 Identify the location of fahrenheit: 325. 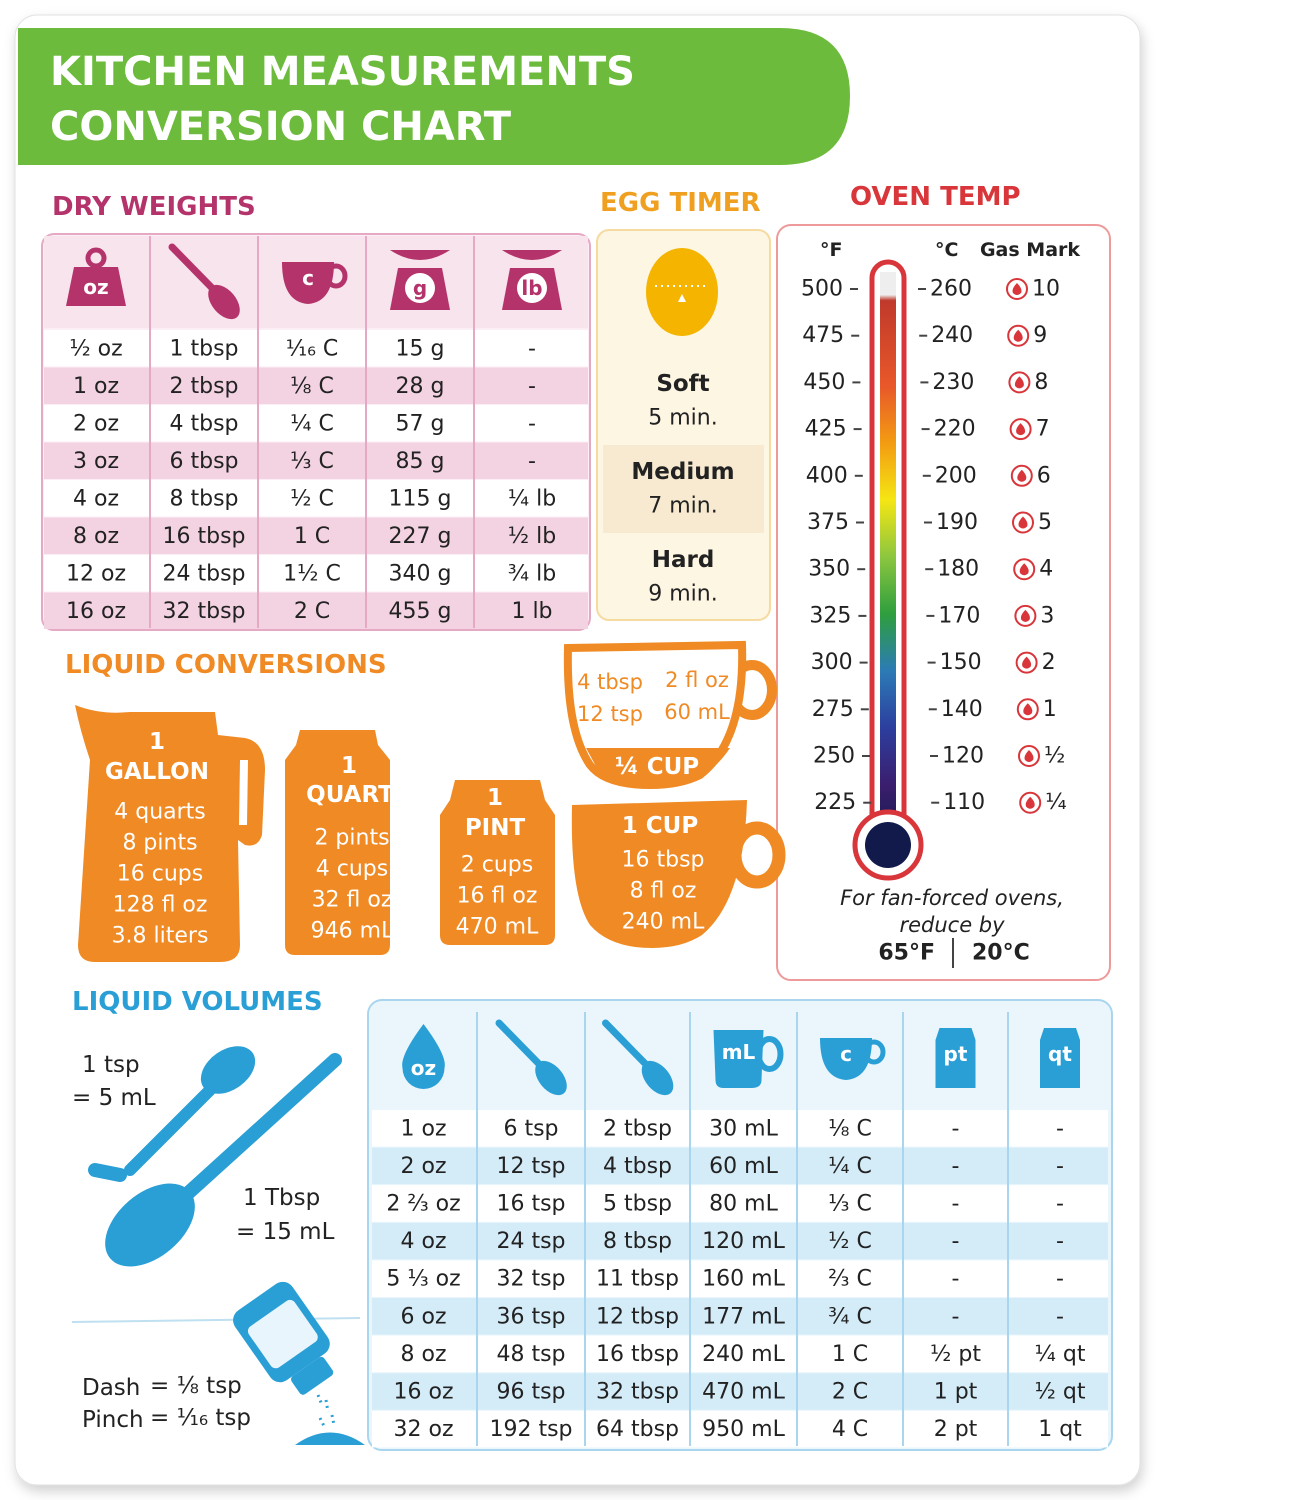
(830, 615).